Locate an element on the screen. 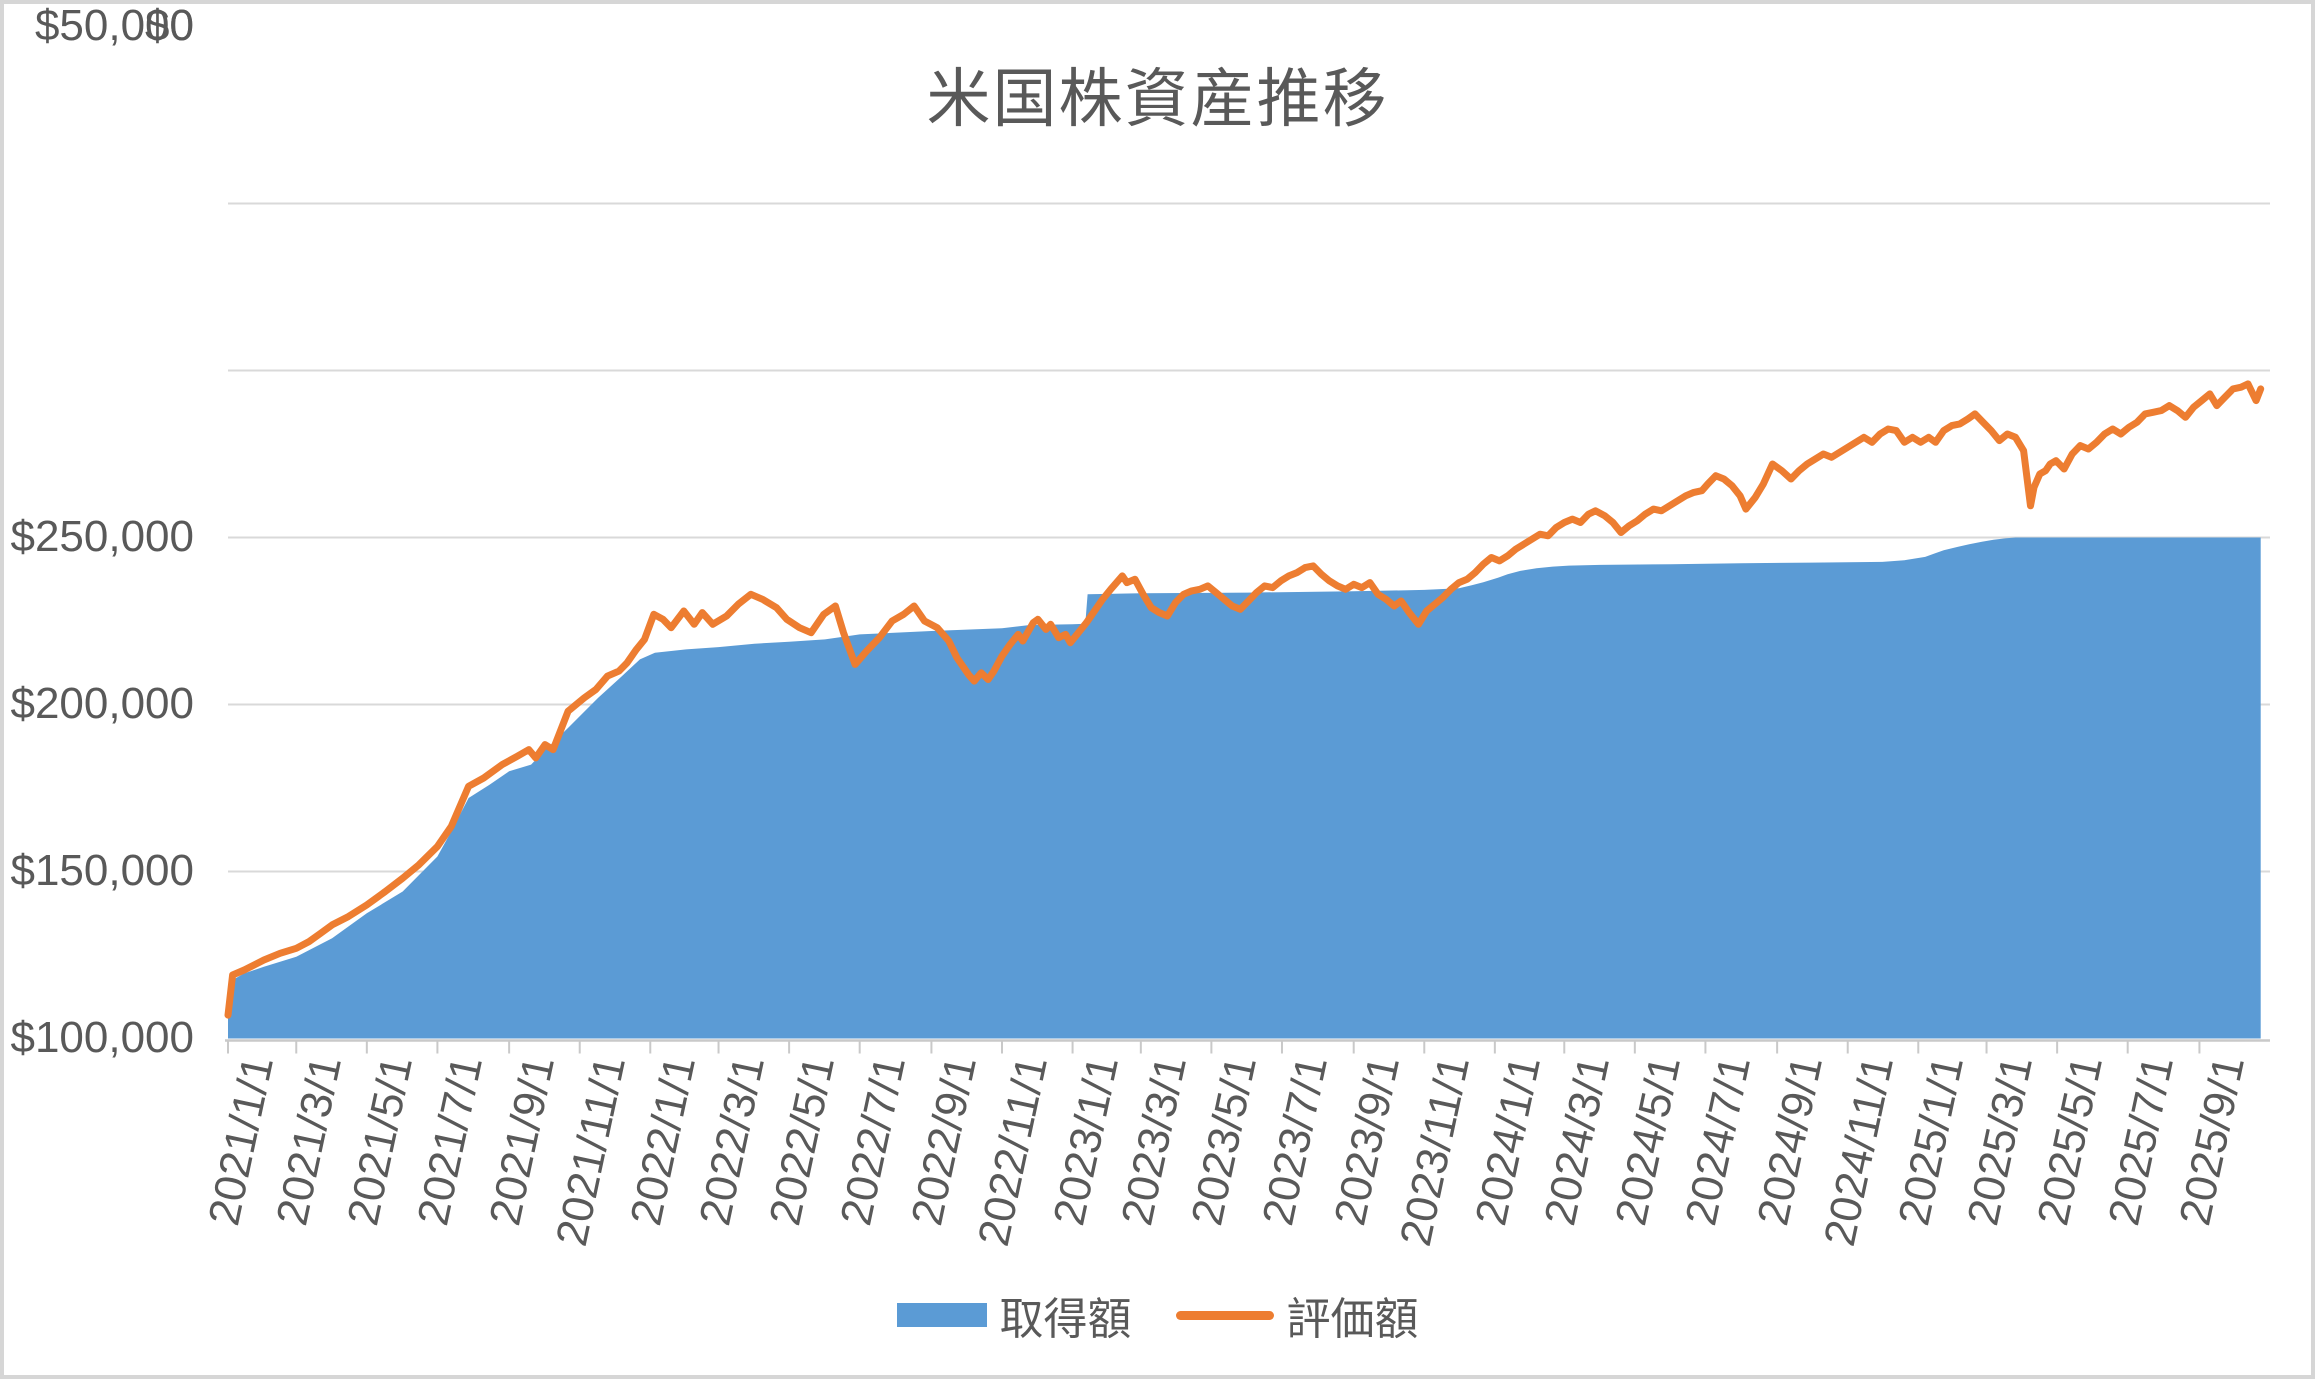  legend-item-value: 評価額 is located at coordinates (1297, 1315).